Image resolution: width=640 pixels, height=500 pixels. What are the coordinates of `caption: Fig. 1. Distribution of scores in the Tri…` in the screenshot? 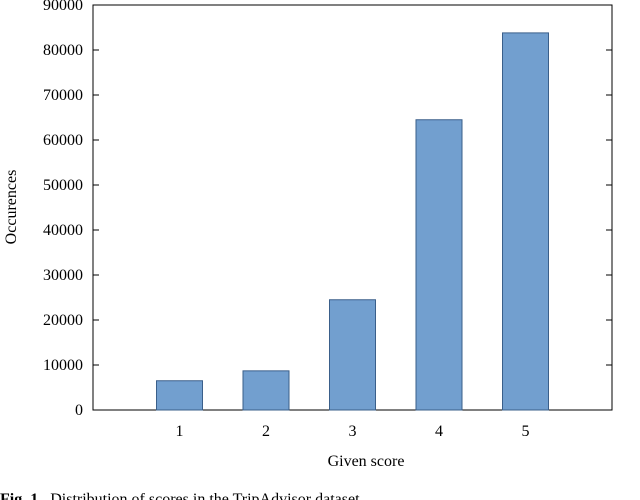 It's located at (180, 495).